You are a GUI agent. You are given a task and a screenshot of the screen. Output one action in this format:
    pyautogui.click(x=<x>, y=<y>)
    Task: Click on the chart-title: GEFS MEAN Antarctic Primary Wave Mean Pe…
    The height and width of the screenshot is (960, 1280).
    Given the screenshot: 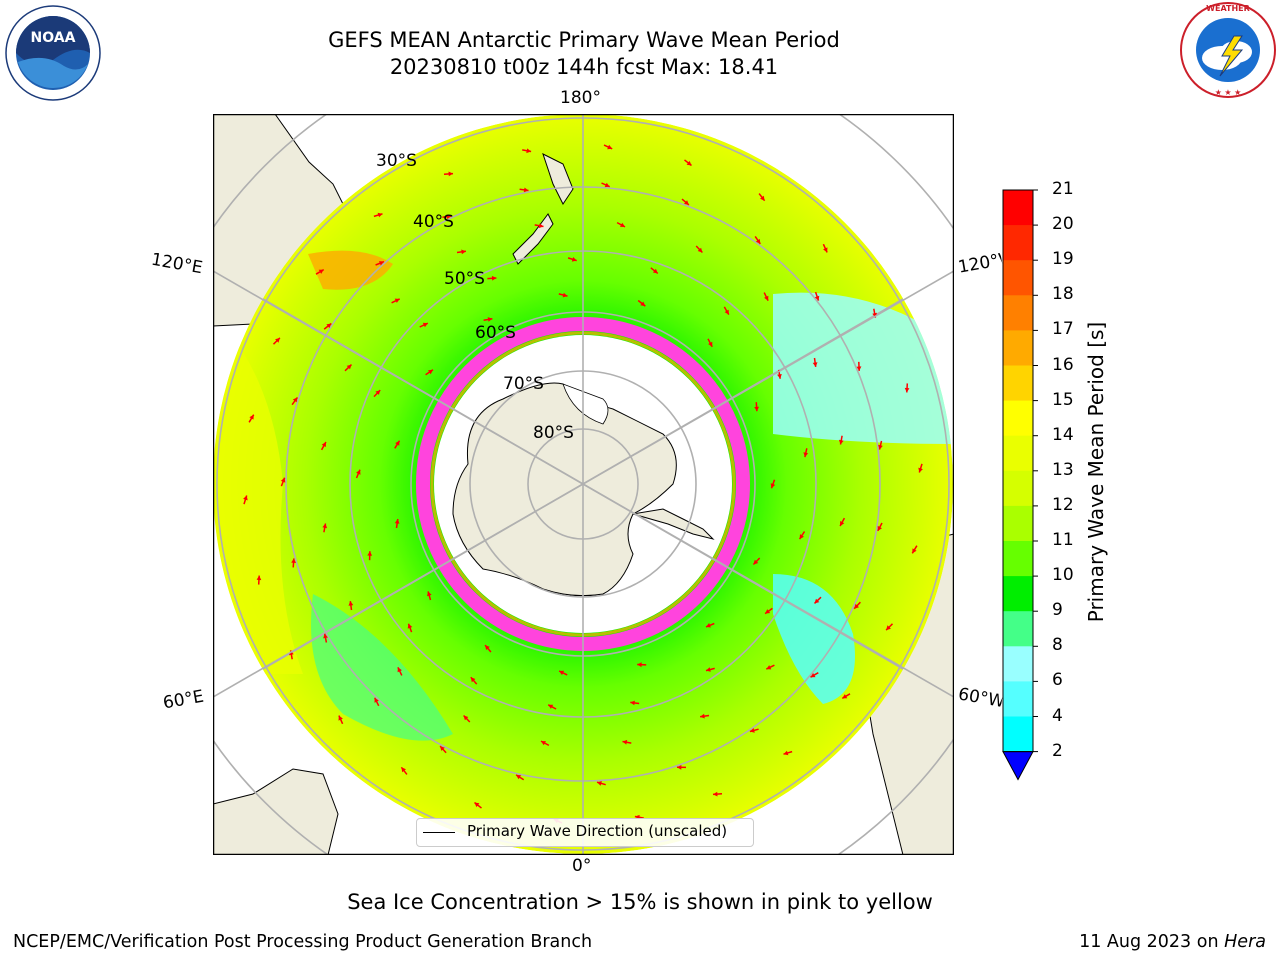 What is the action you would take?
    pyautogui.click(x=584, y=40)
    